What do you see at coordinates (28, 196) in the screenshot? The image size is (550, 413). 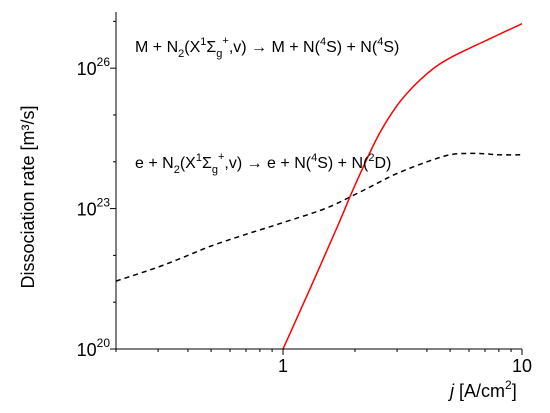 I see `y-axis-label: Dissociation rate [m³/s]` at bounding box center [28, 196].